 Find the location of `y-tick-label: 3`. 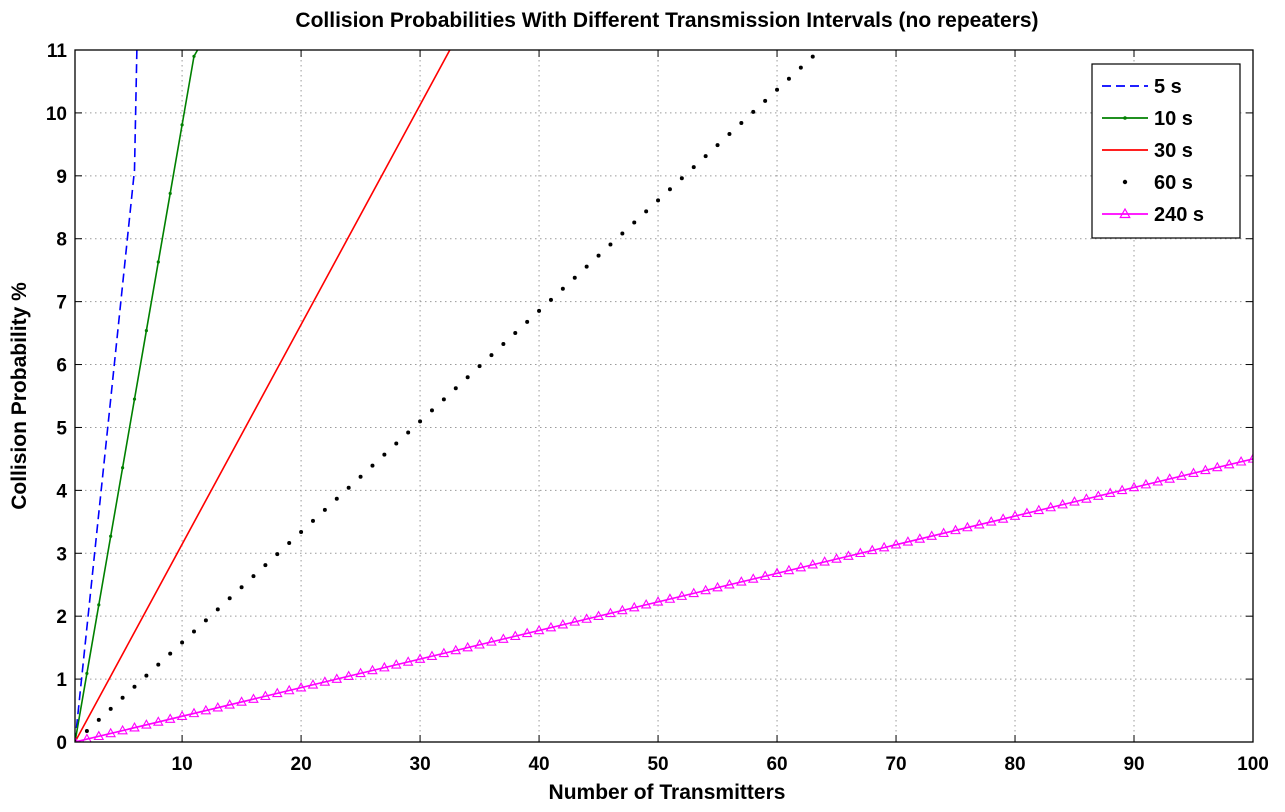

y-tick-label: 3 is located at coordinates (61, 554).